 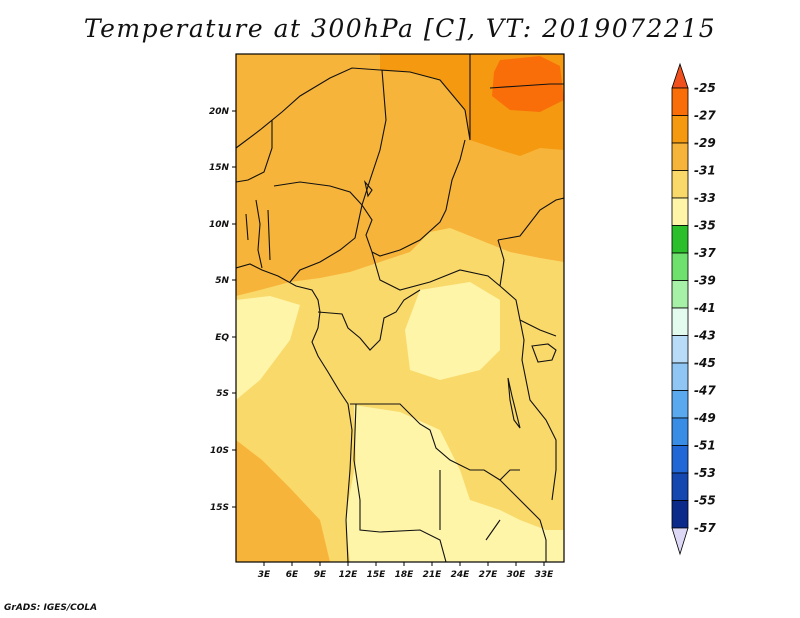 What do you see at coordinates (705, 171) in the screenshot?
I see `colorbar-label: -31` at bounding box center [705, 171].